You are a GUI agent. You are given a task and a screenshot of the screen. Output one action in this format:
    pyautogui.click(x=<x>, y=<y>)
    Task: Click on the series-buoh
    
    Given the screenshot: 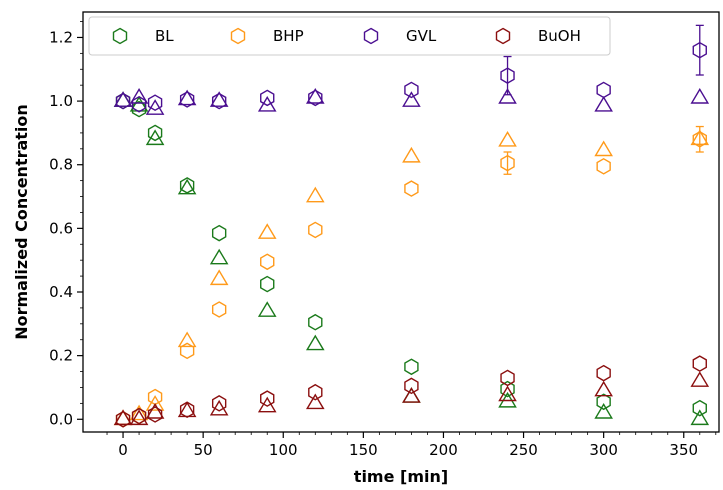 What is the action you would take?
    pyautogui.click(x=411, y=391)
    